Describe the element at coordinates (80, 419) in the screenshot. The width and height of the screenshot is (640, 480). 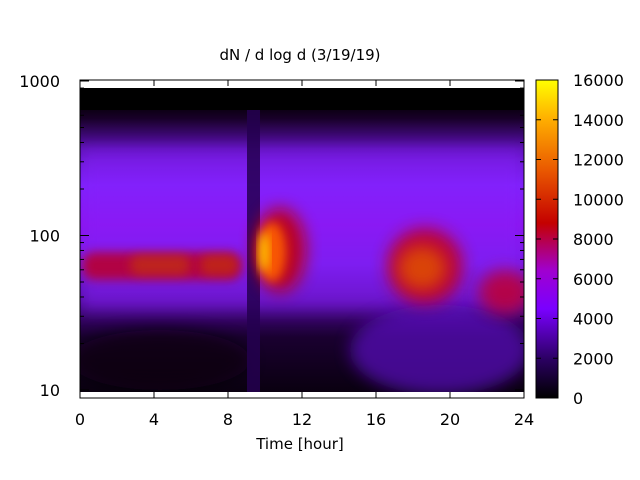
I see `x-tick-label: 0` at that location.